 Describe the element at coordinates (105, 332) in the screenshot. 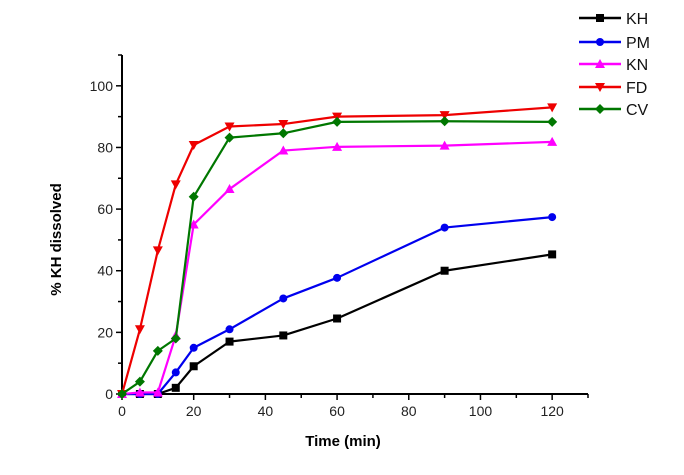

I see `y-tick-label: 20` at that location.